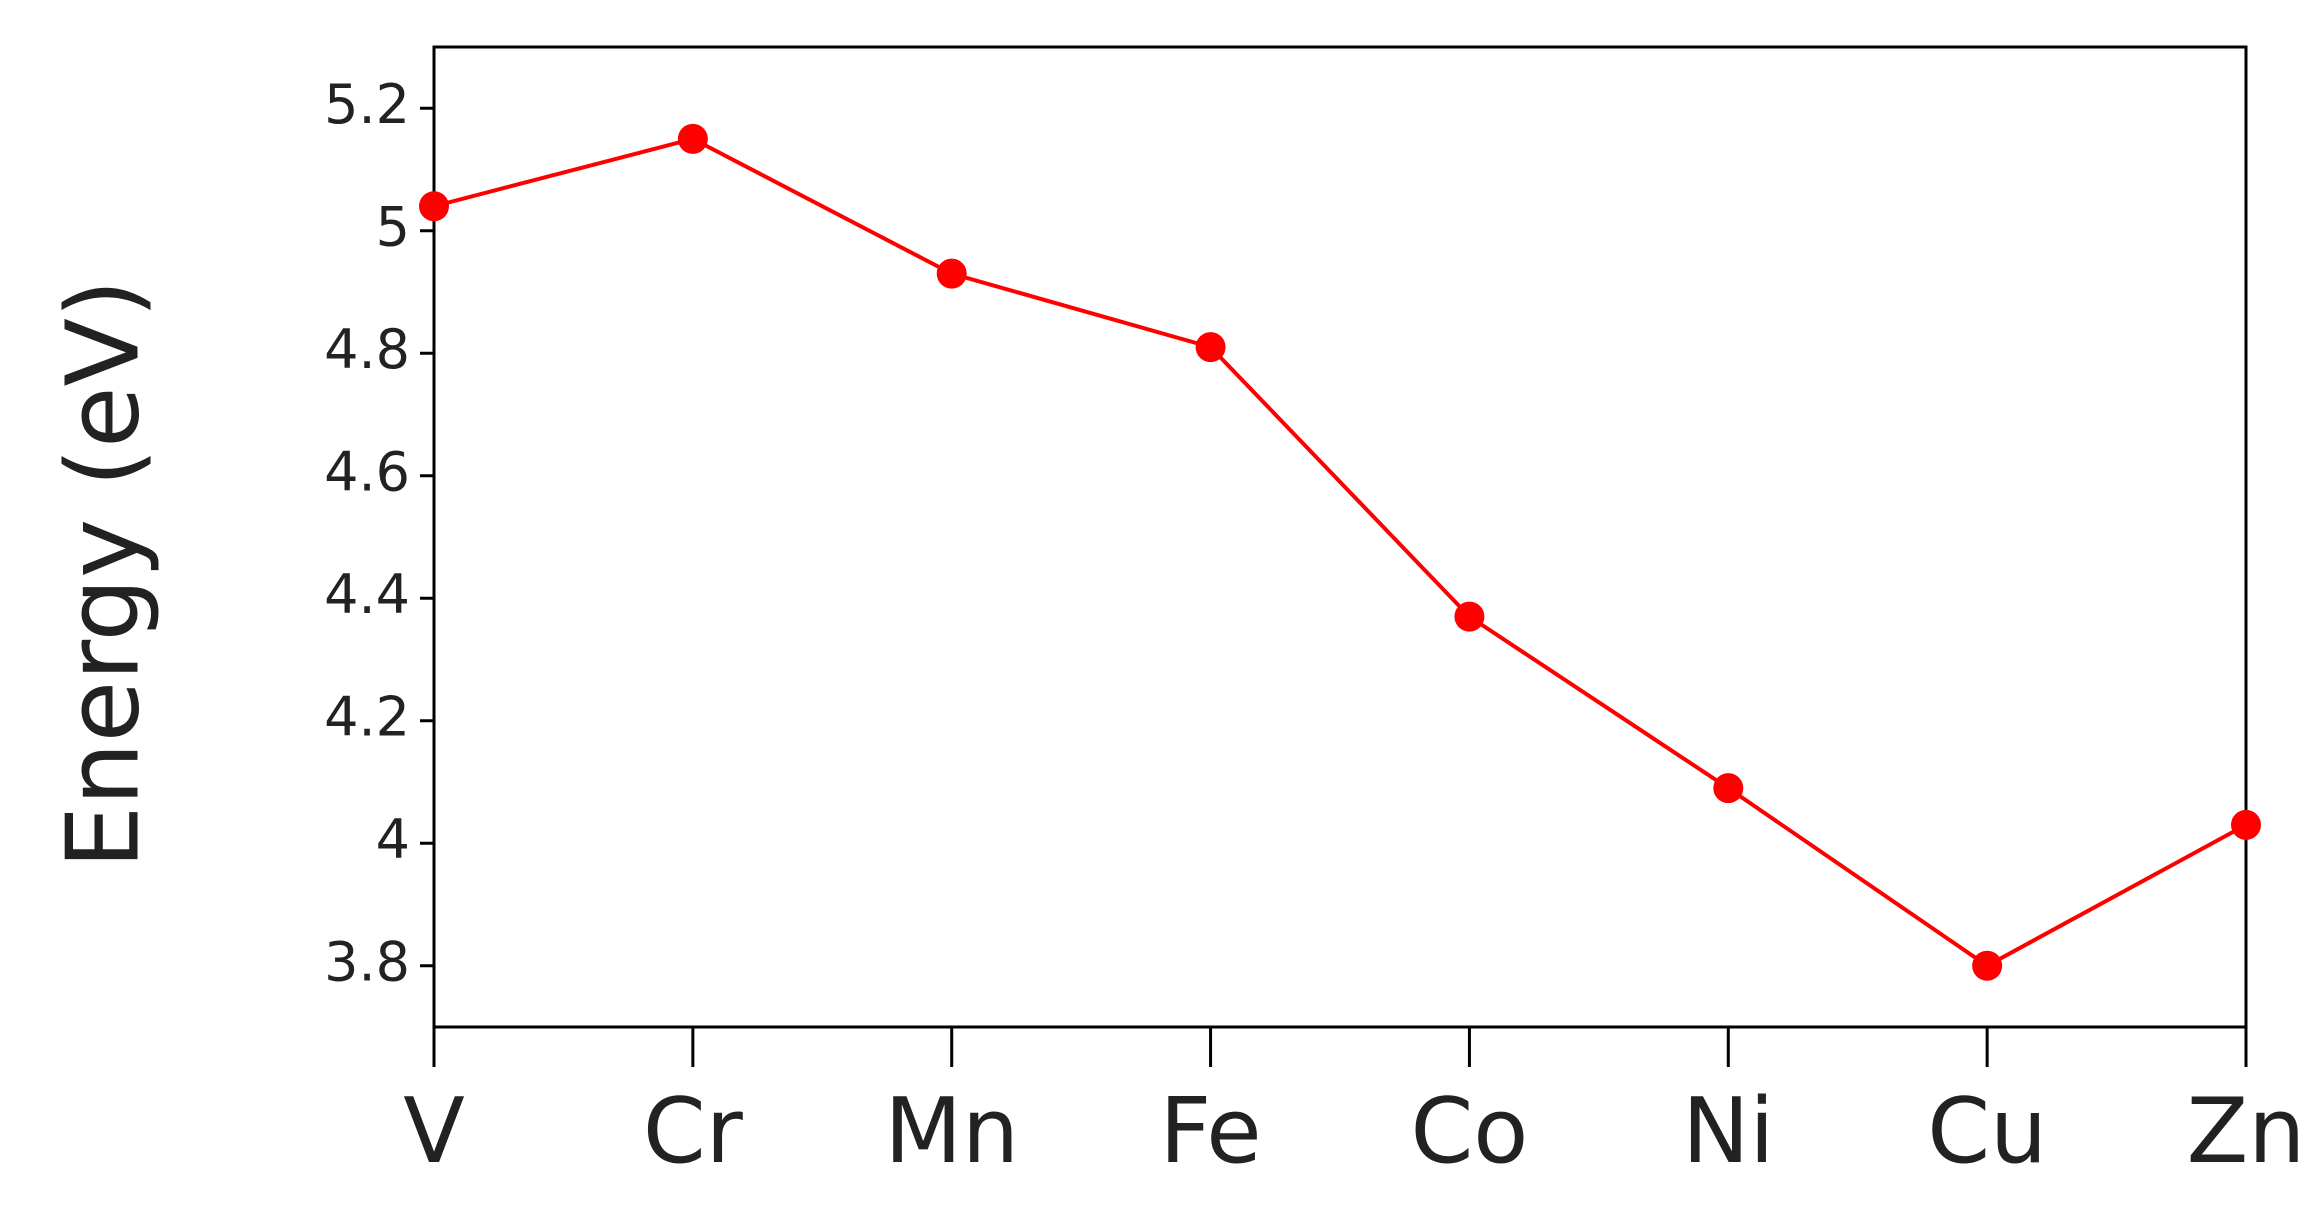 This screenshot has height=1207, width=2306. What do you see at coordinates (102, 574) in the screenshot?
I see `y-axis-title: Energy (eV)` at bounding box center [102, 574].